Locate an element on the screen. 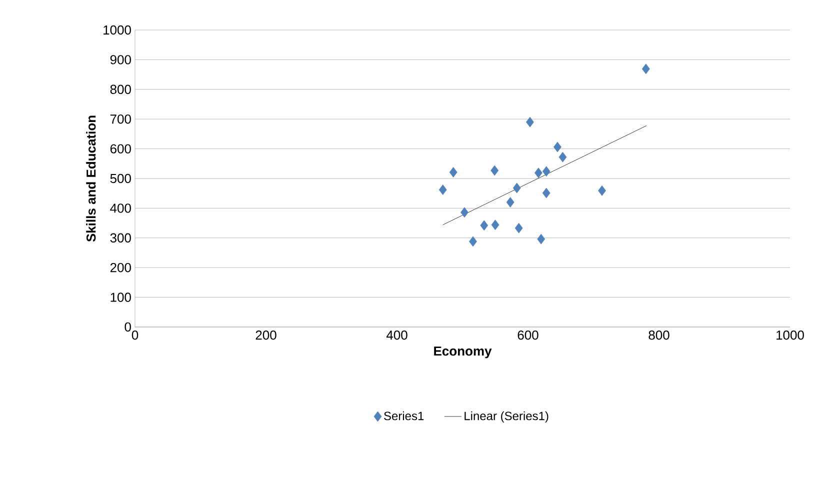  y-tick-label: 300 is located at coordinates (120, 237).